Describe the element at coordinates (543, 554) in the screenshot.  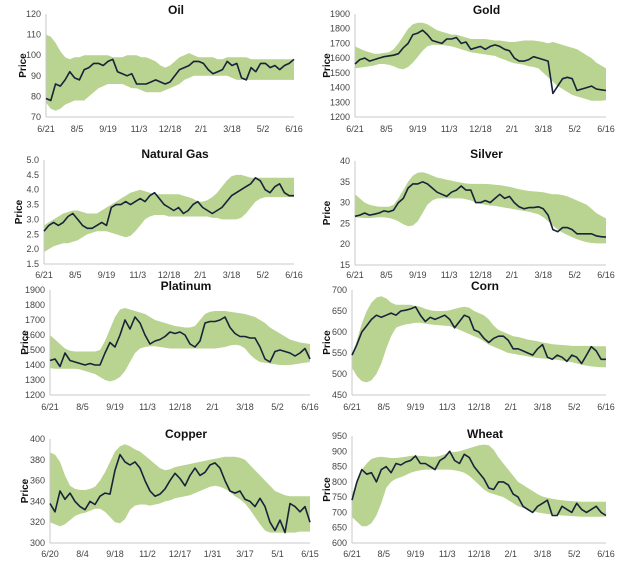
I see `wheat-x-tick: 3/18` at that location.